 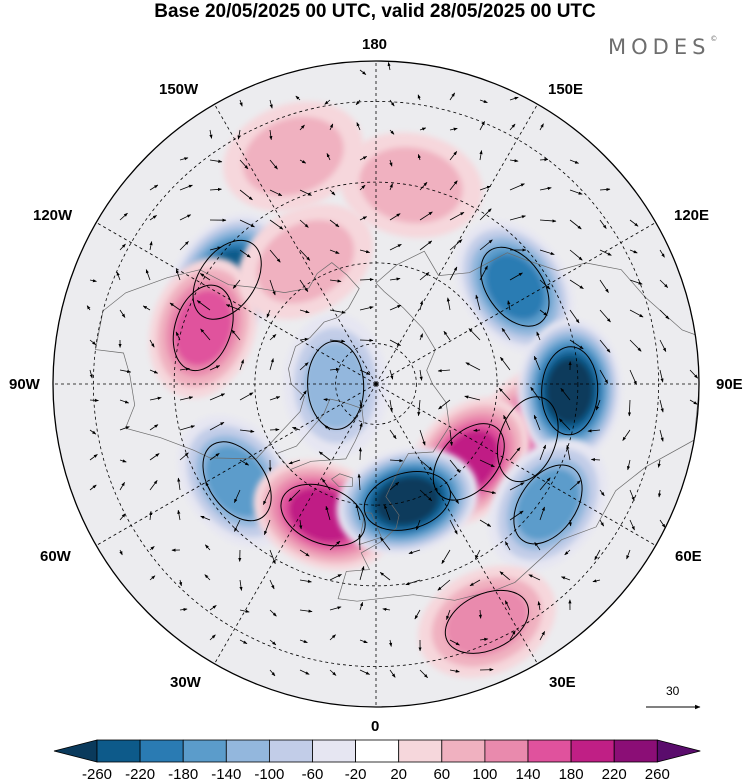 I want to click on negative-anomaly-blob, so click(x=515, y=286).